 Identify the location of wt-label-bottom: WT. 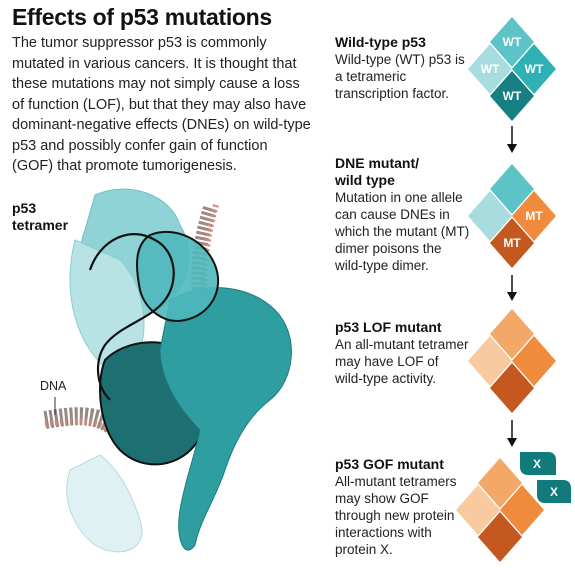
(512, 96).